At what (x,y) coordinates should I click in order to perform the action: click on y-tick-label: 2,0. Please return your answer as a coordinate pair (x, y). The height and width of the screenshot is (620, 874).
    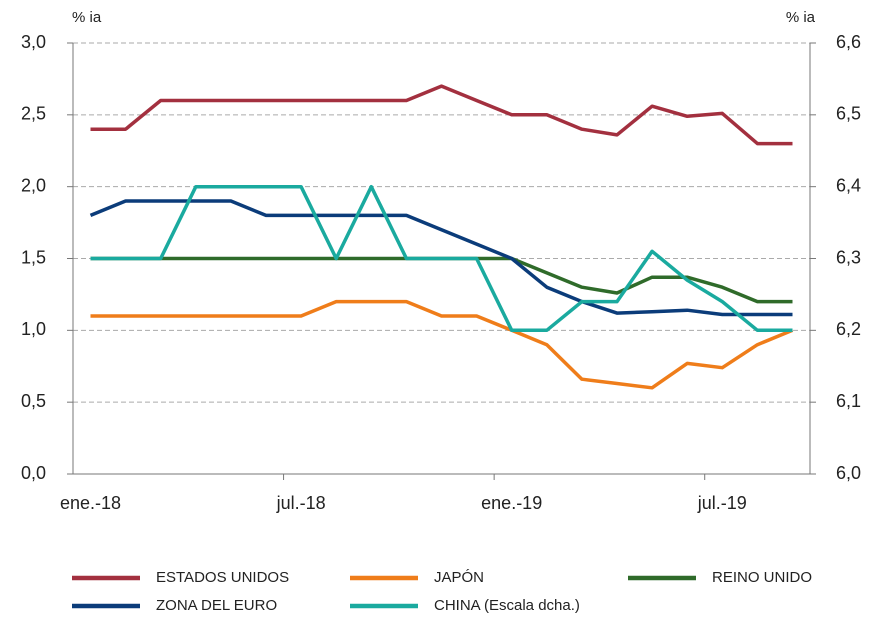
    Looking at the image, I should click on (33, 185).